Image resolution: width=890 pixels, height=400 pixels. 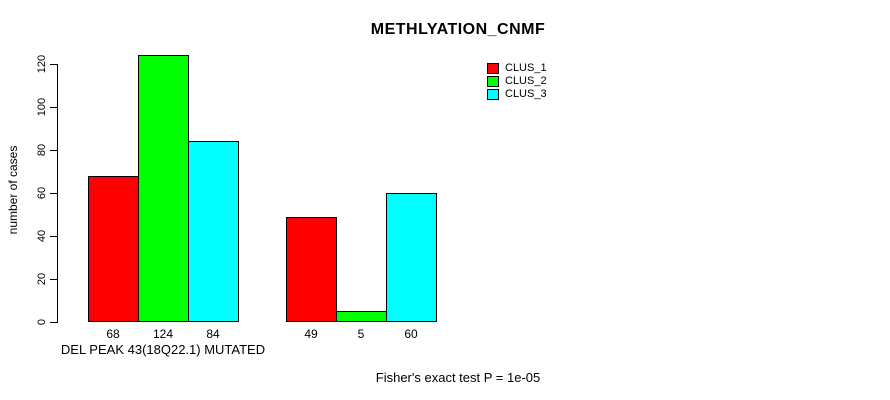 What do you see at coordinates (42, 193) in the screenshot?
I see `y-axis-tick-label: 60` at bounding box center [42, 193].